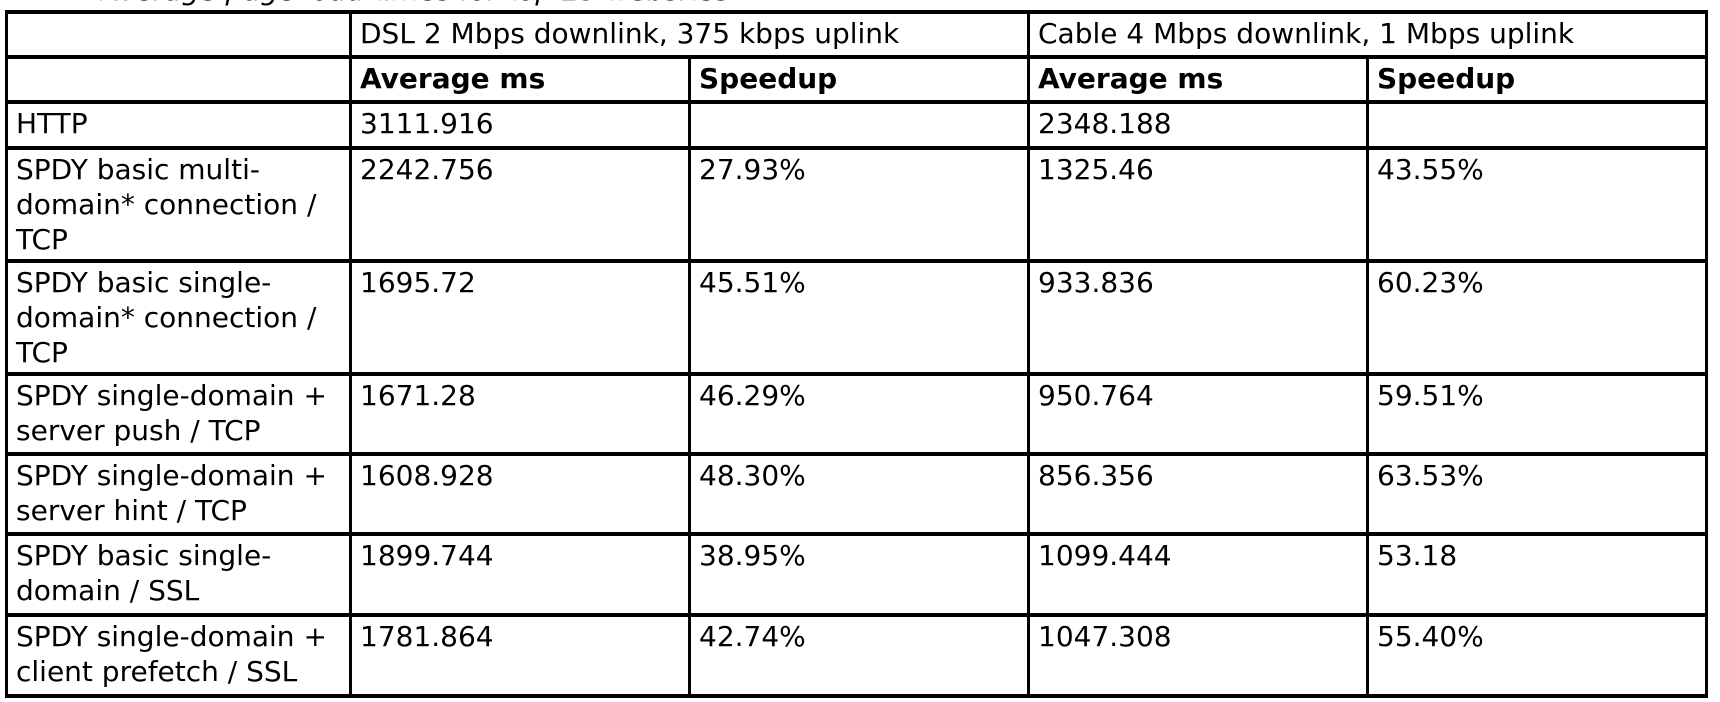 This screenshot has height=702, width=1720. Describe the element at coordinates (1198, 655) in the screenshot. I see `cable-avg-ms-cell: 1047.308` at that location.